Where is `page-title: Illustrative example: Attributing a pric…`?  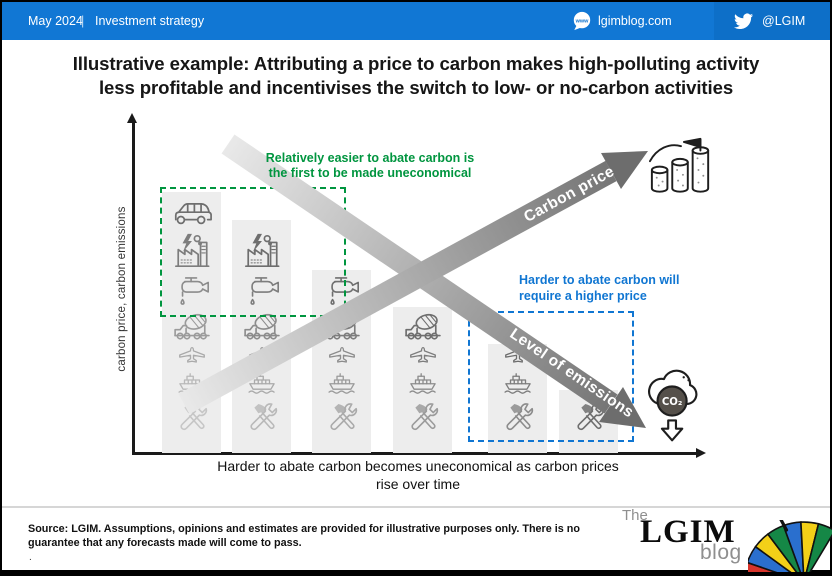
page-title: Illustrative example: Attributing a pric… is located at coordinates (416, 75).